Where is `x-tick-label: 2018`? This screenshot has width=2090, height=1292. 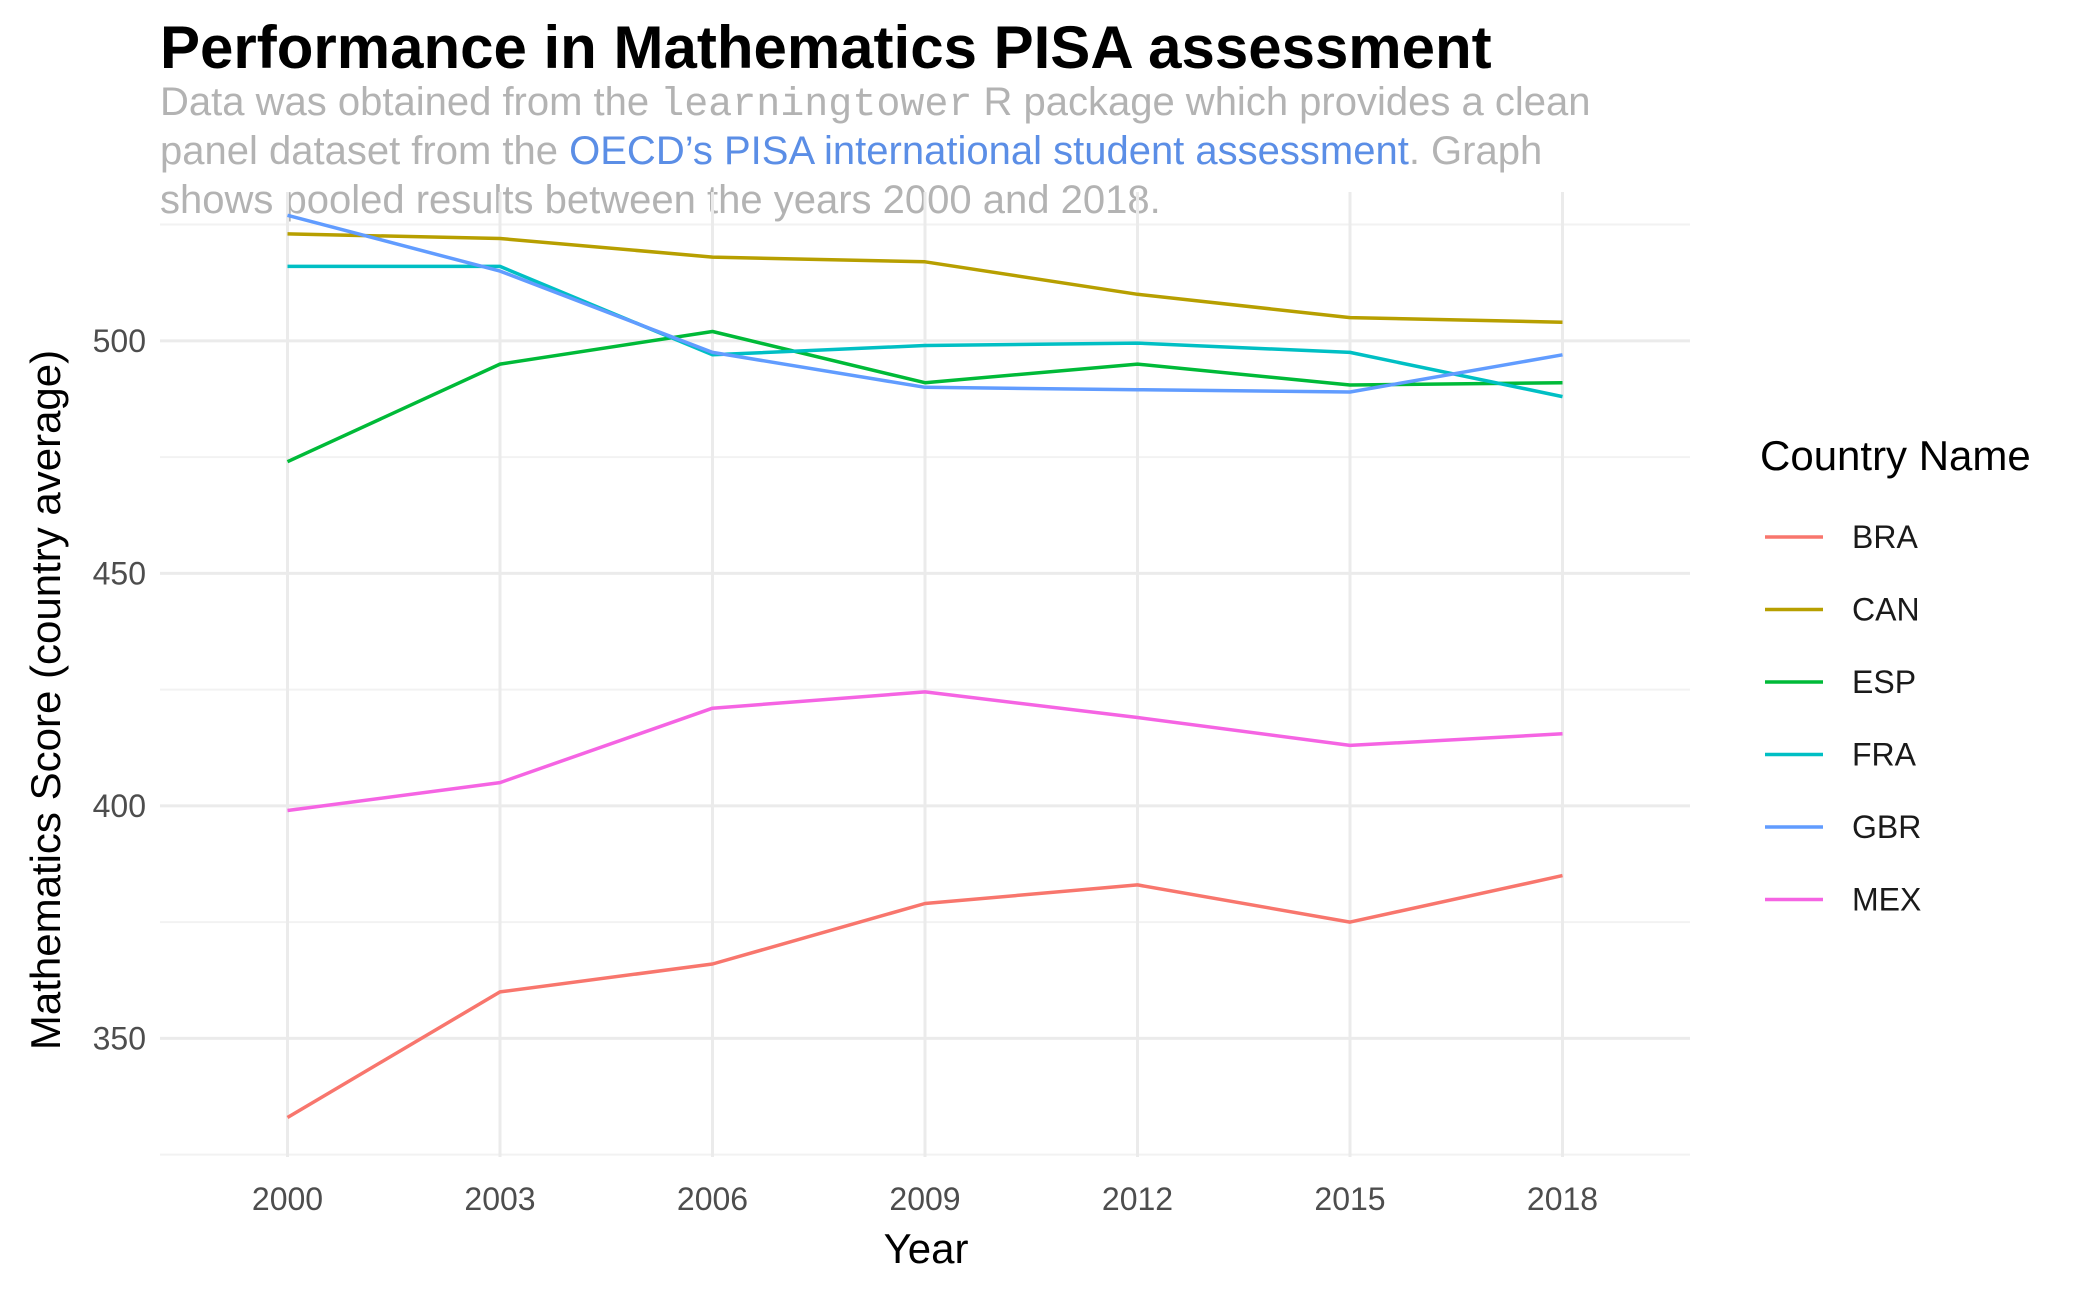 x-tick-label: 2018 is located at coordinates (1562, 1199).